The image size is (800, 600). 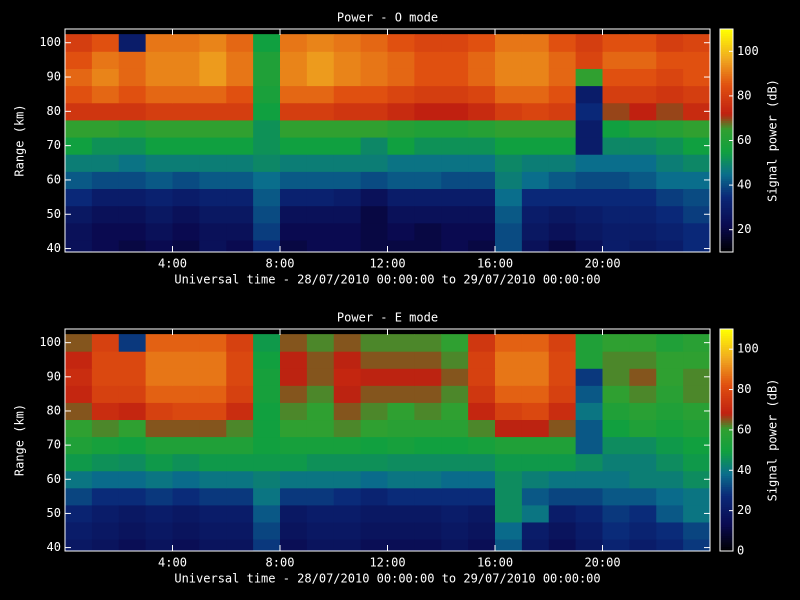 What do you see at coordinates (20, 440) in the screenshot?
I see `y-axis-label: Range (km)` at bounding box center [20, 440].